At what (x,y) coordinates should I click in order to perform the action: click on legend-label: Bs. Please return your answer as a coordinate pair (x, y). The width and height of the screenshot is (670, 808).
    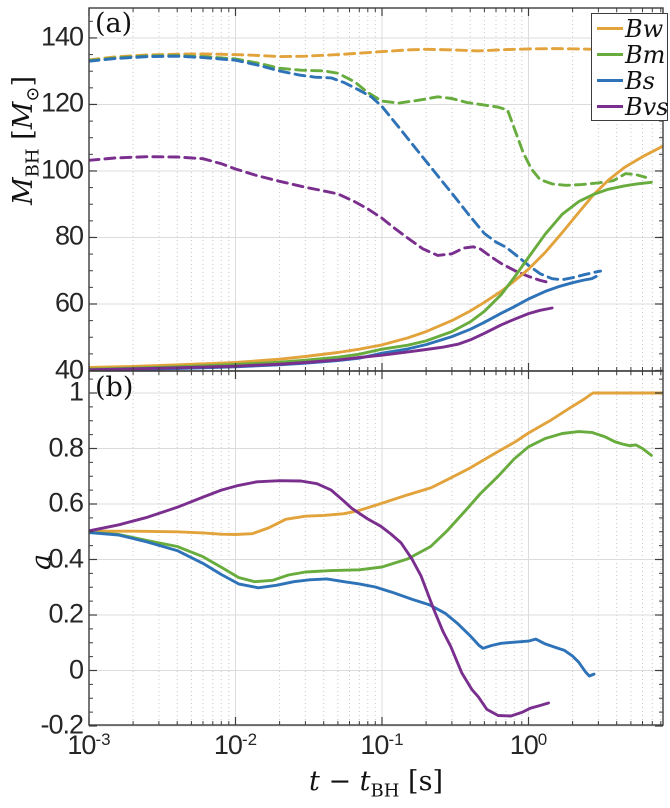
    Looking at the image, I should click on (640, 80).